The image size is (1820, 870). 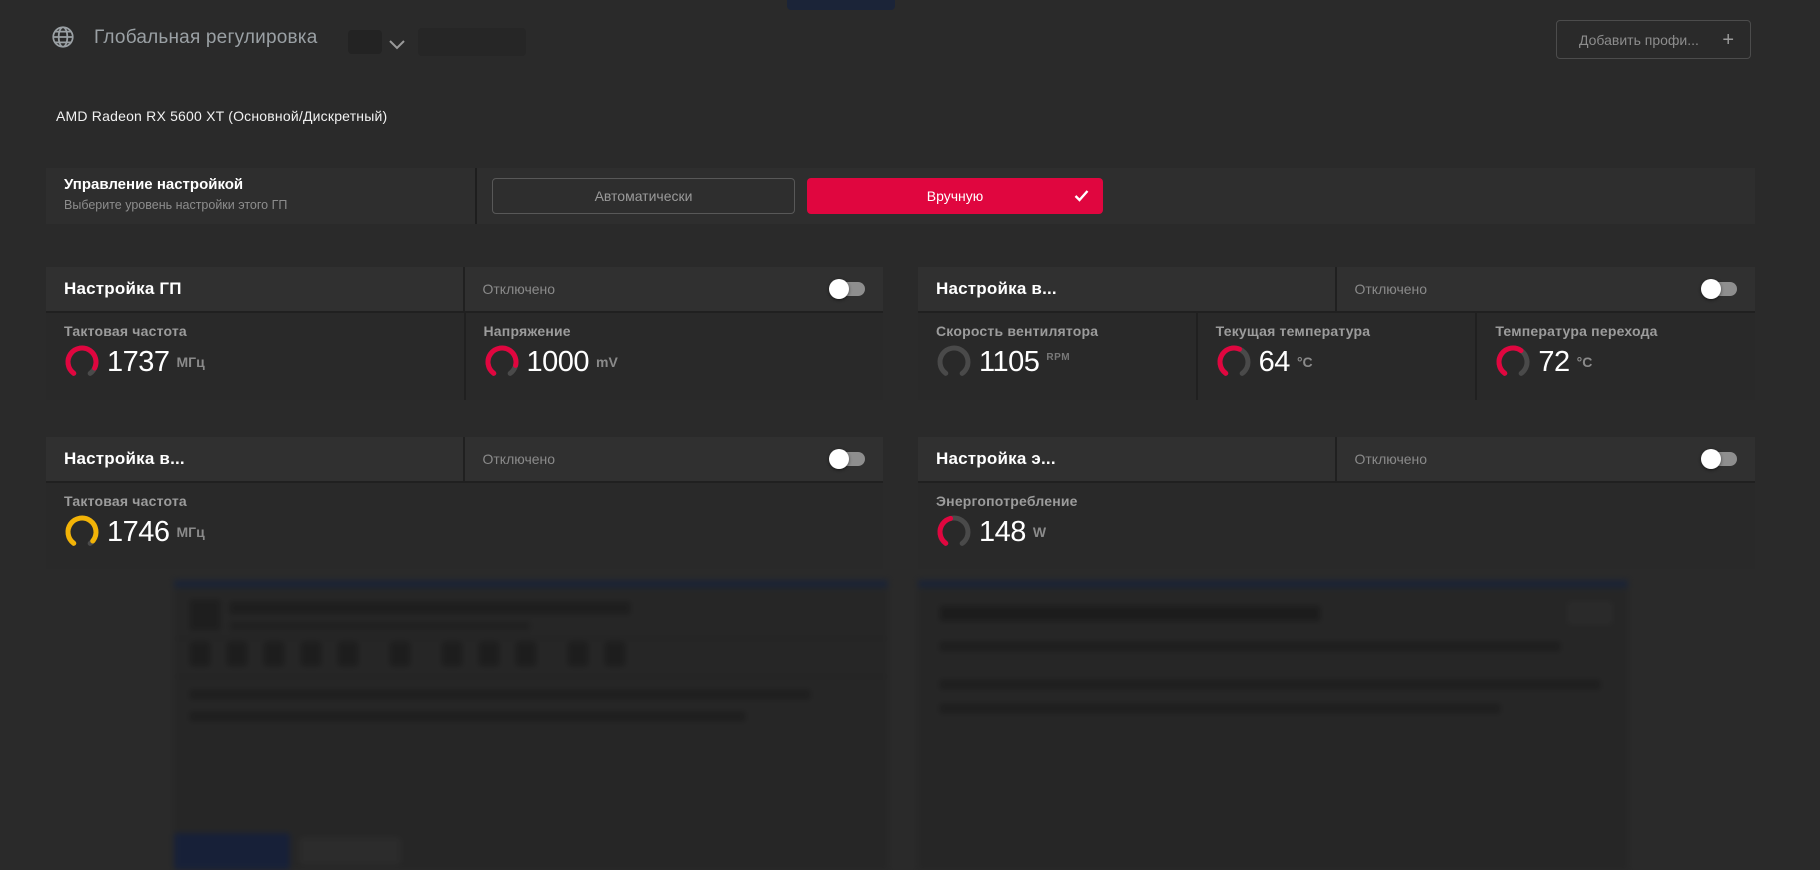 I want to click on metric-value: 1746, so click(x=138, y=531).